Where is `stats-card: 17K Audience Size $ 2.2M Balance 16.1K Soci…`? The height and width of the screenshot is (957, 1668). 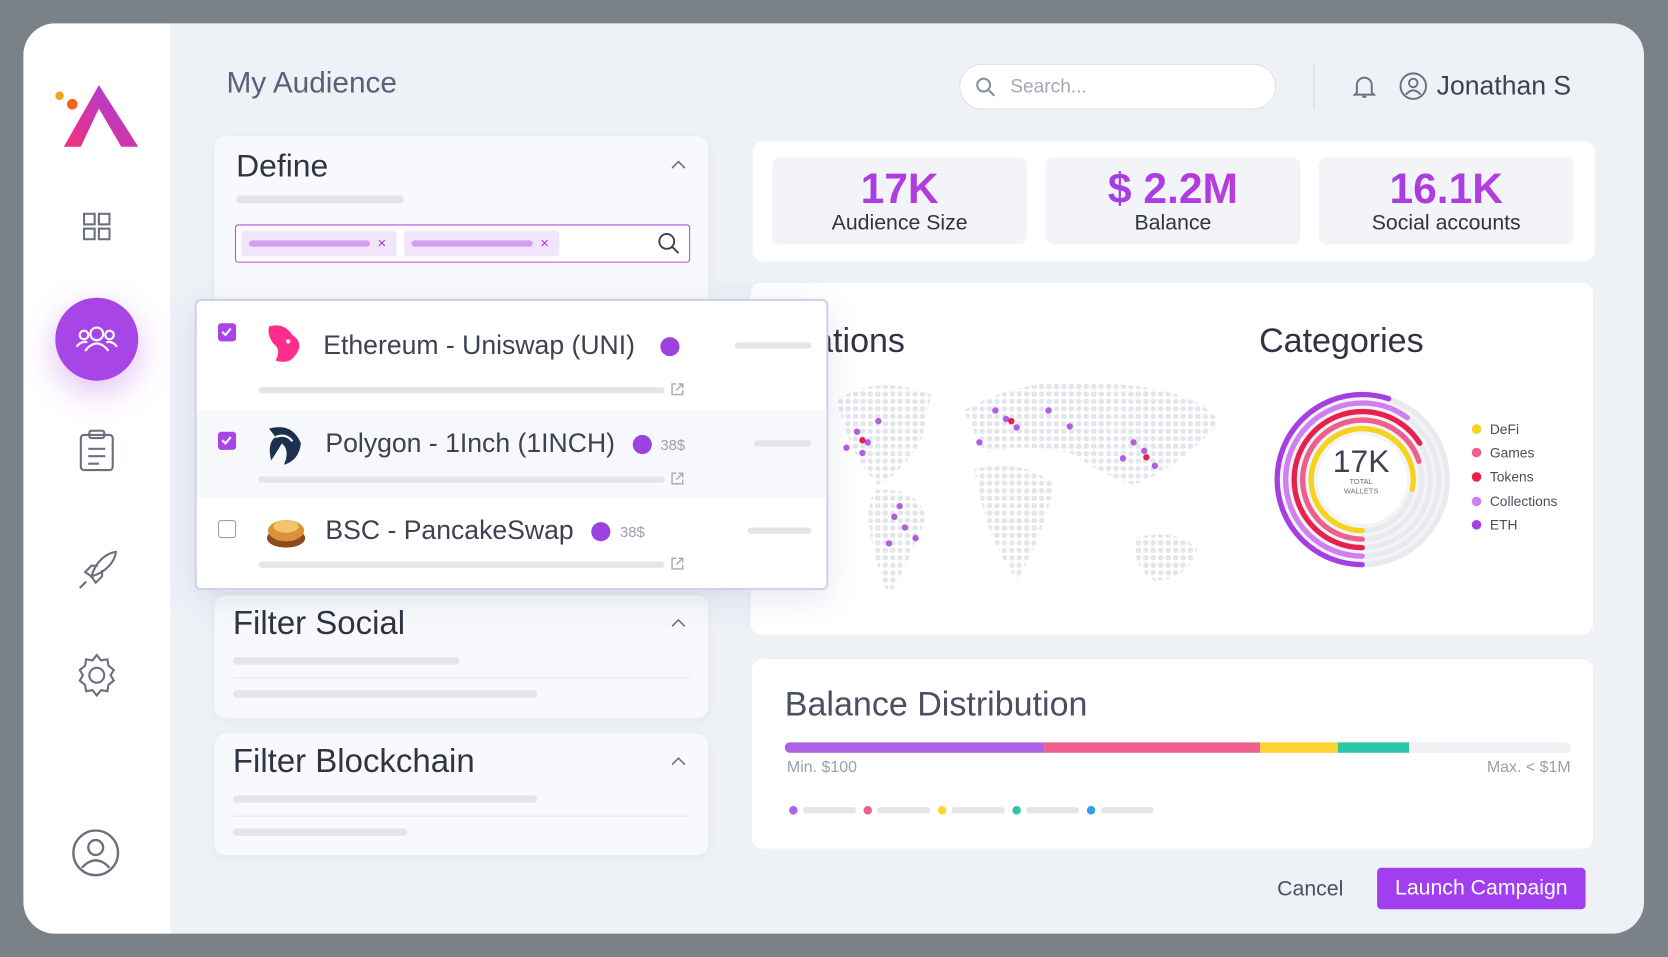
stats-card: 17K Audience Size $ 2.2M Balance 16.1K Soci… is located at coordinates (1174, 201).